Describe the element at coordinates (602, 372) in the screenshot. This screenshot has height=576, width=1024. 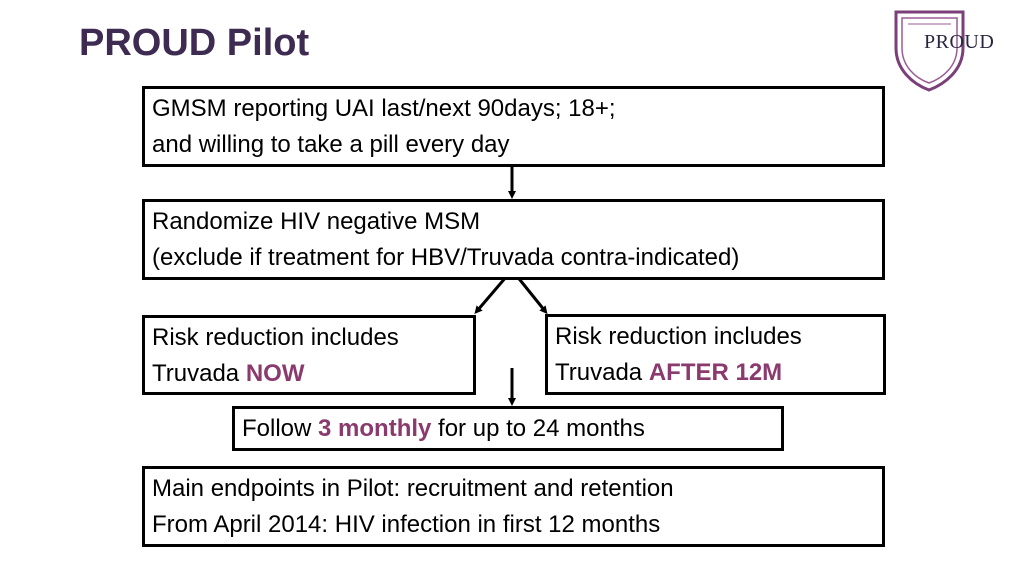
I see `deferred-arm-drug: Truvada` at that location.